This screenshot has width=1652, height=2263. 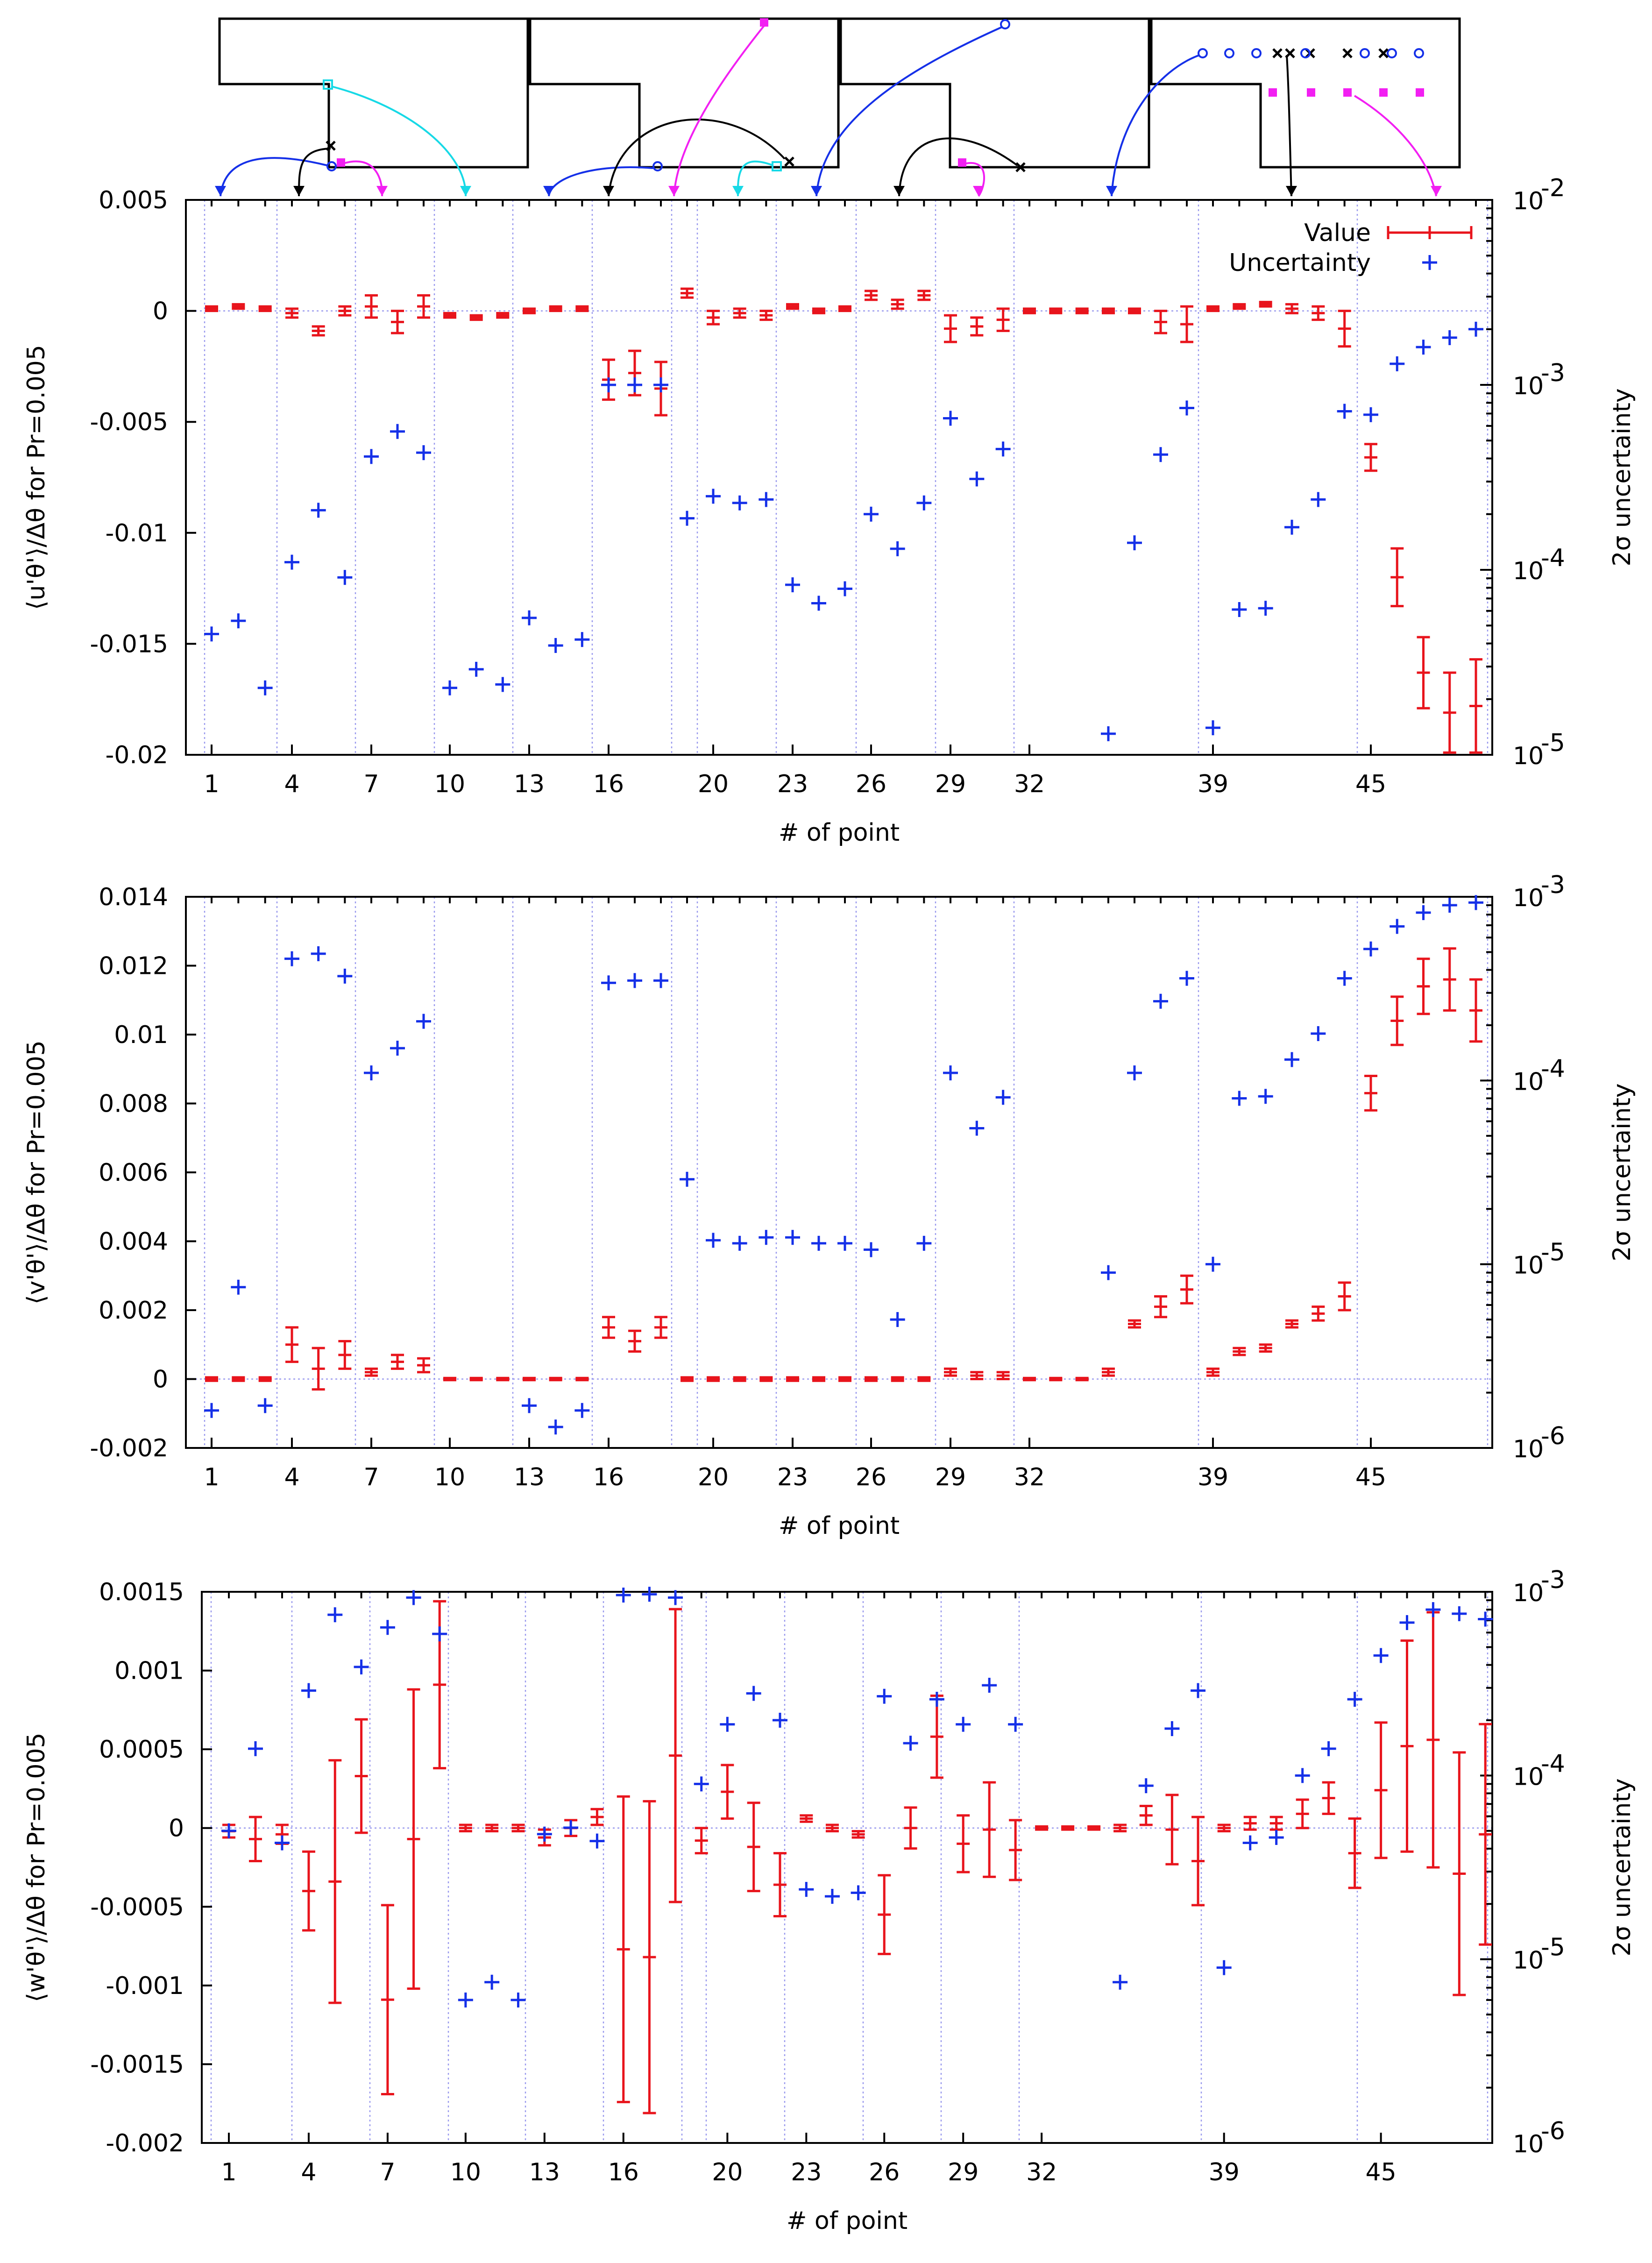 I want to click on y2-tick-exponent: -3, so click(x=1553, y=1580).